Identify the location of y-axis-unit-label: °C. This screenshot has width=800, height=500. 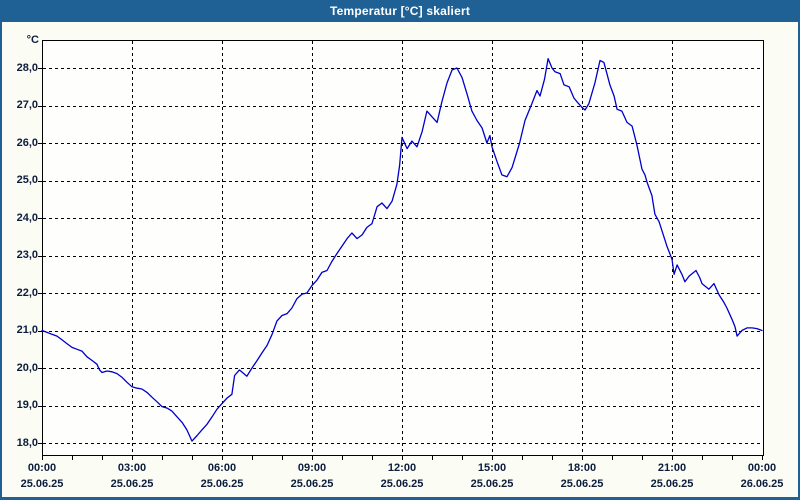
(32, 40).